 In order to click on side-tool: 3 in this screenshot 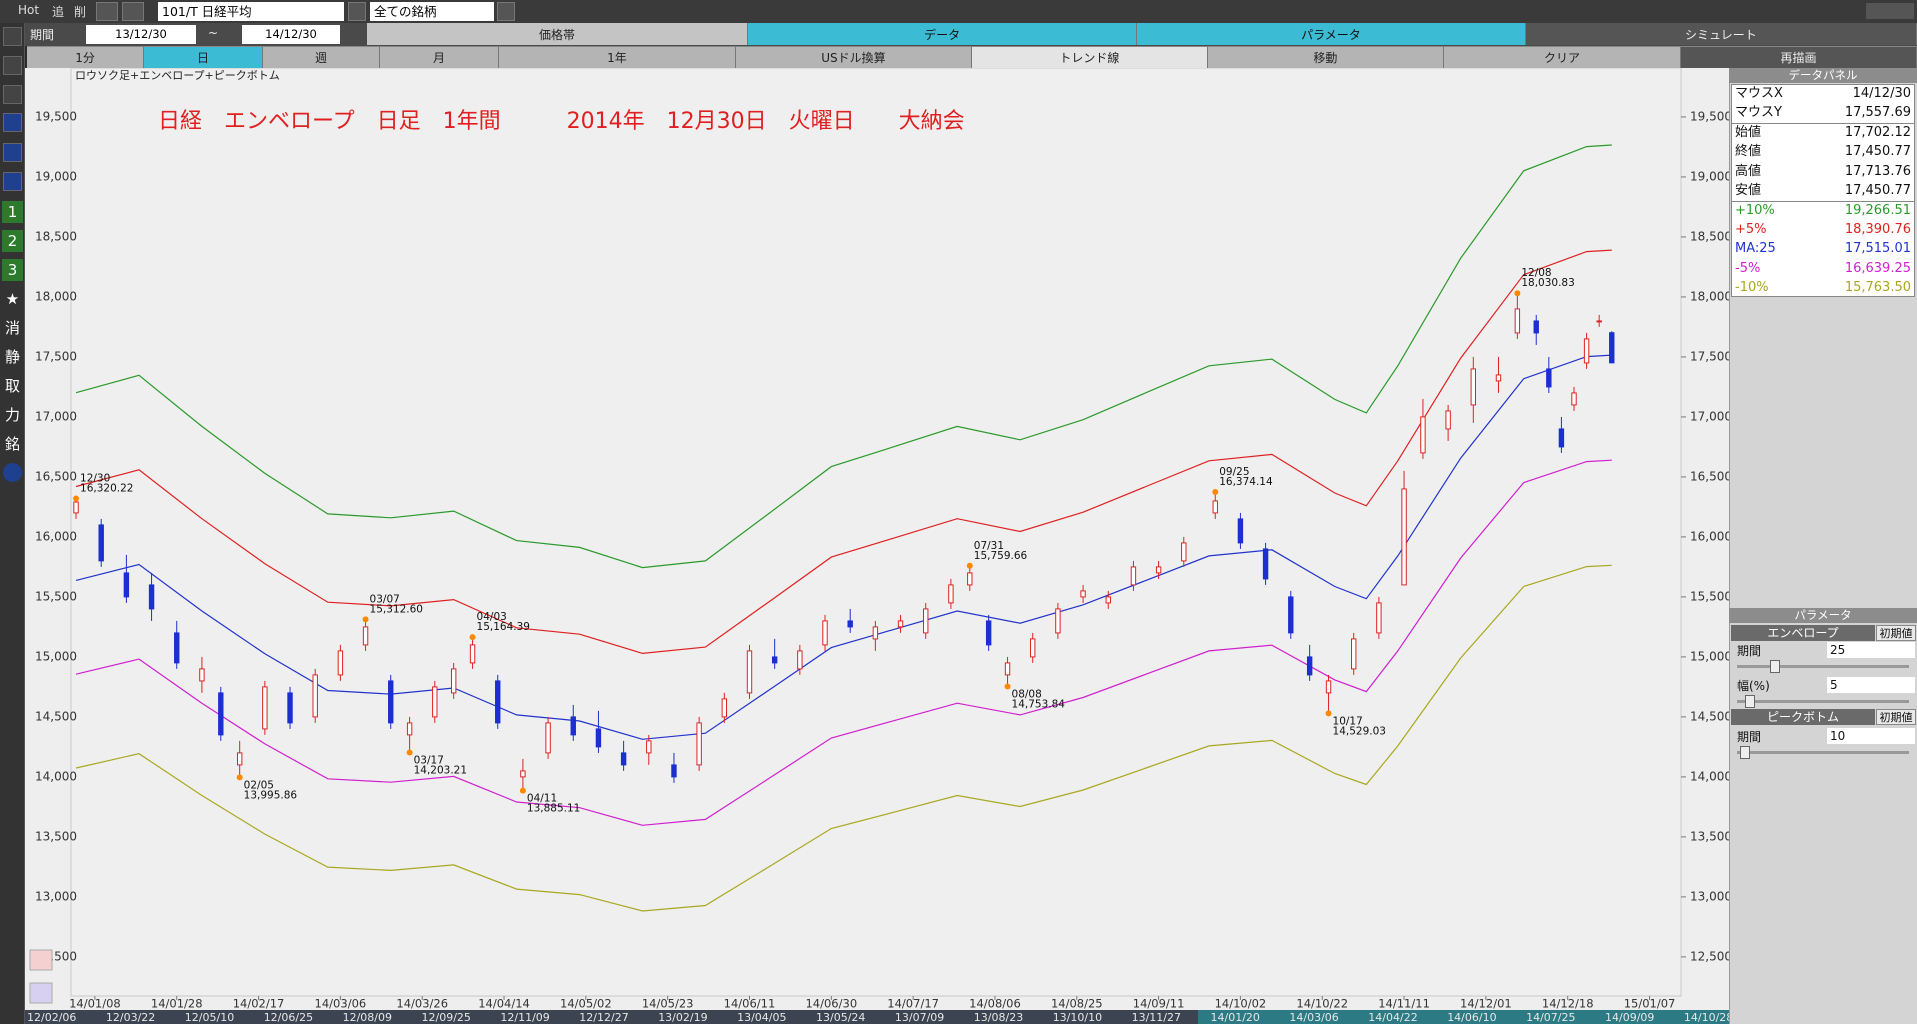, I will do `click(12, 269)`.